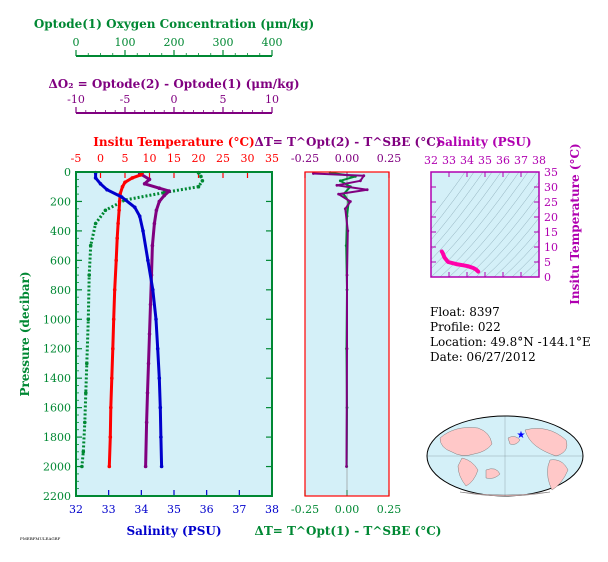 The image size is (608, 562). What do you see at coordinates (485, 160) in the screenshot?
I see `ts-x-tick-label: 35` at bounding box center [485, 160].